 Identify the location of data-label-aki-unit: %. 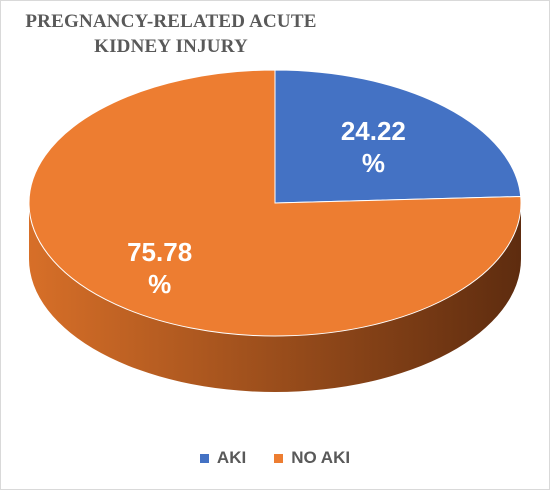
(373, 163).